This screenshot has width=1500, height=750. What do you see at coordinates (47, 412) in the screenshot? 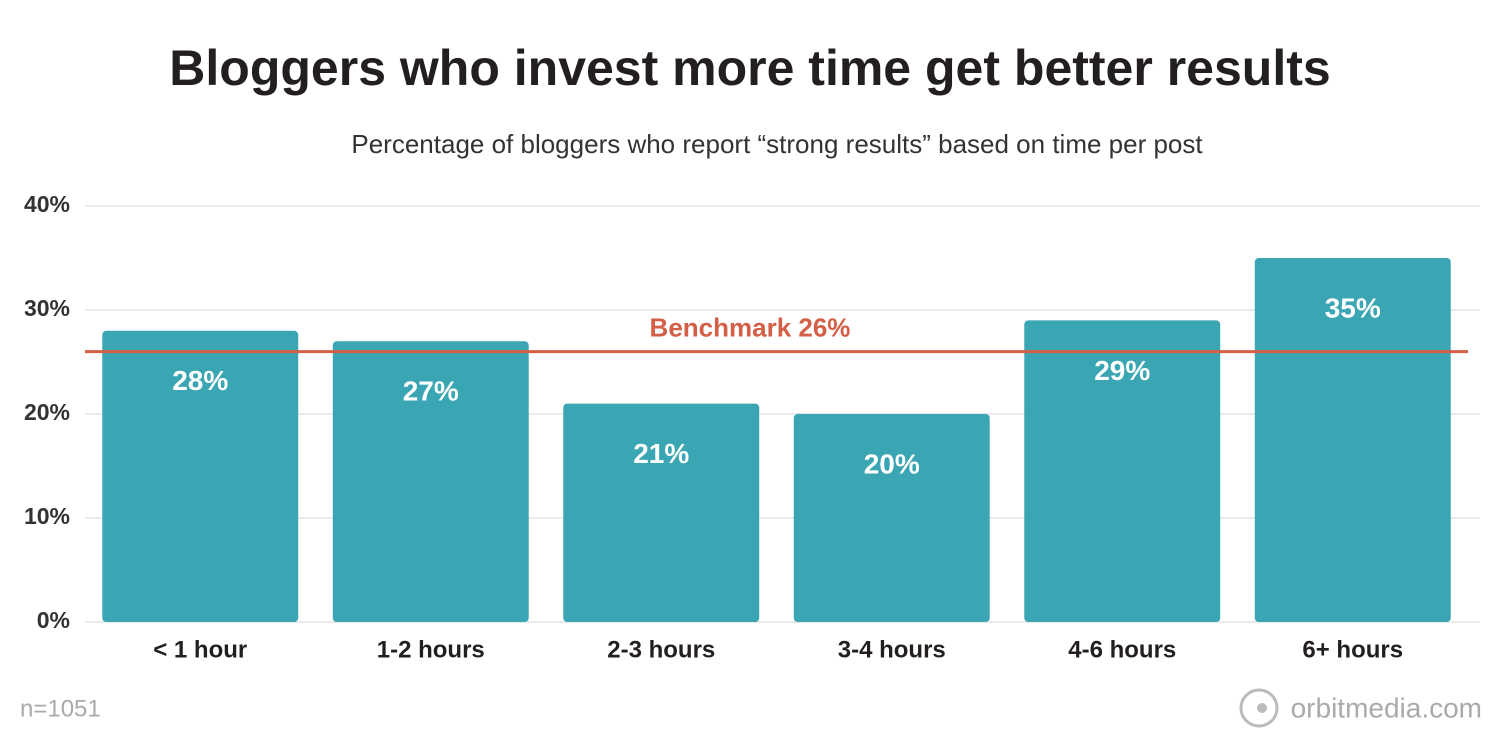
I see `y-tick-label: 20%` at bounding box center [47, 412].